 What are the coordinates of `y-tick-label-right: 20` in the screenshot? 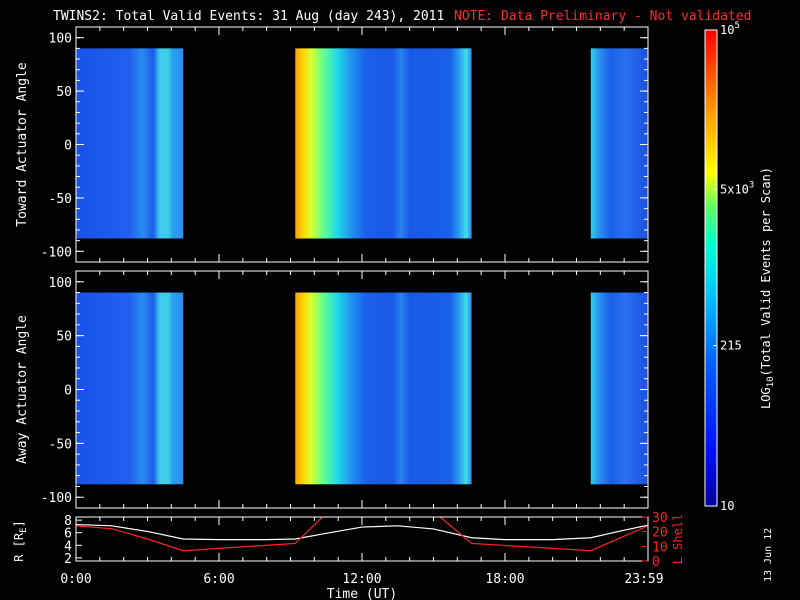 It's located at (660, 533).